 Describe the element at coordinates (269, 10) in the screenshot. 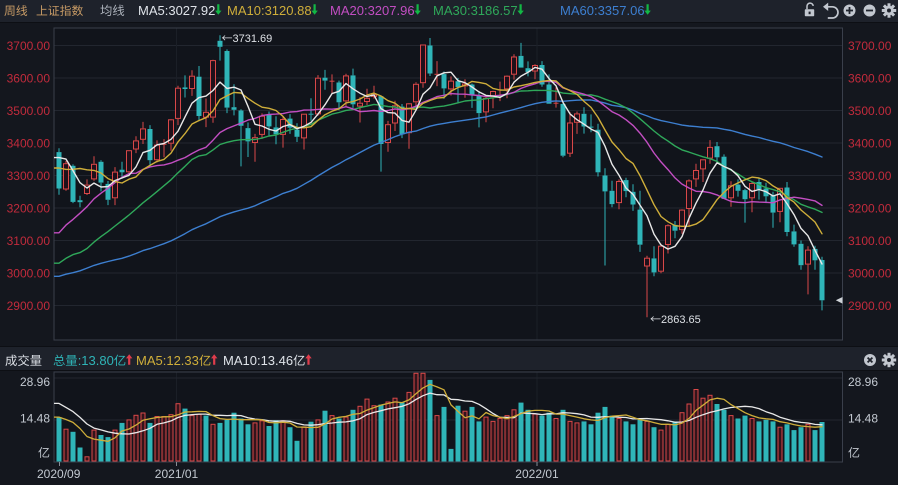

I see `svg-text: MA10:3120.88` at that location.